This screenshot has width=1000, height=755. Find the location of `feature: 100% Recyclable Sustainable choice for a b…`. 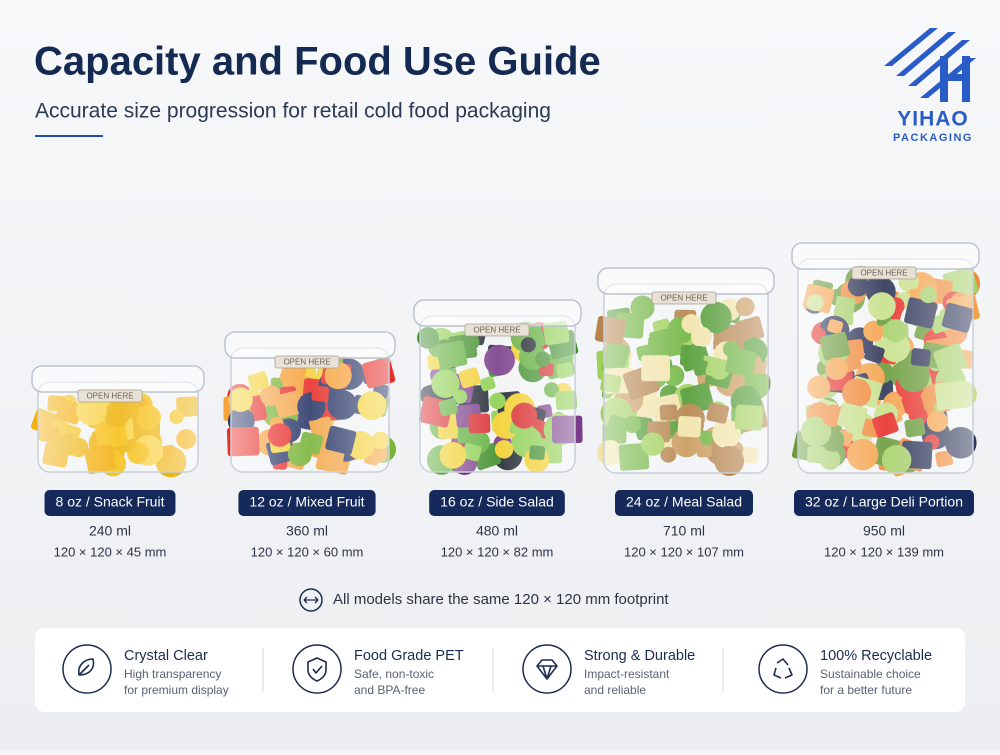

feature: 100% Recyclable Sustainable choice for a b… is located at coordinates (845, 670).